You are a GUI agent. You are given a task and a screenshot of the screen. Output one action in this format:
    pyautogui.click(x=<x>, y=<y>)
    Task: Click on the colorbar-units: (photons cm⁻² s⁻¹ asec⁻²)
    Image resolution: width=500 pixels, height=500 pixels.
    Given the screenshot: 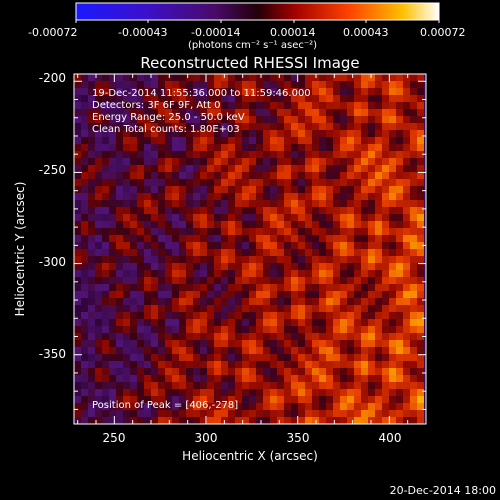 What is the action you would take?
    pyautogui.click(x=252, y=45)
    